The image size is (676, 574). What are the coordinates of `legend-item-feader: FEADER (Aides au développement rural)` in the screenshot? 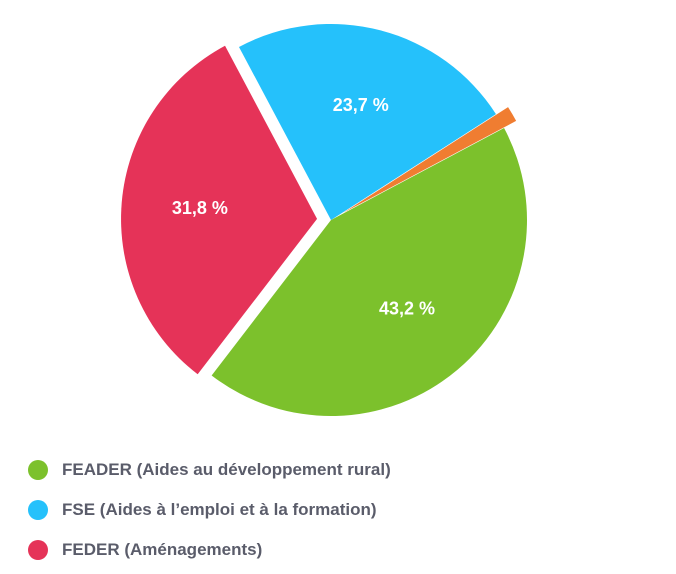 It's located at (348, 470).